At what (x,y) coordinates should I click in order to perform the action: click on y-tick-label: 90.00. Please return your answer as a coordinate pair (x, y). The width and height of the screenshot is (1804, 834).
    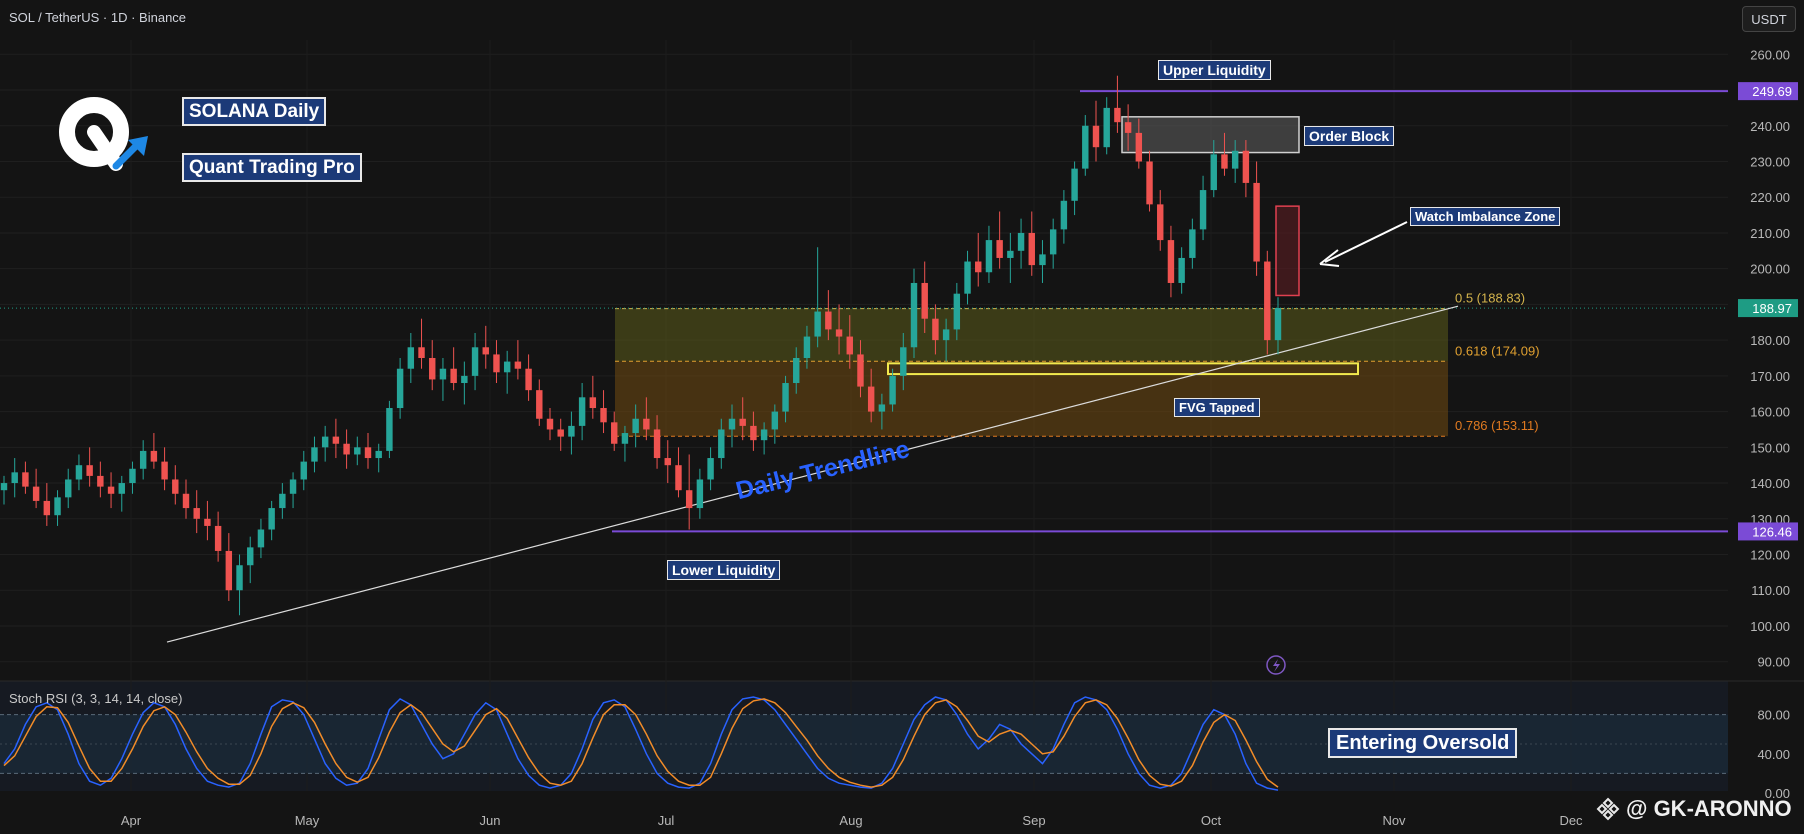
    Looking at the image, I should click on (1773, 662).